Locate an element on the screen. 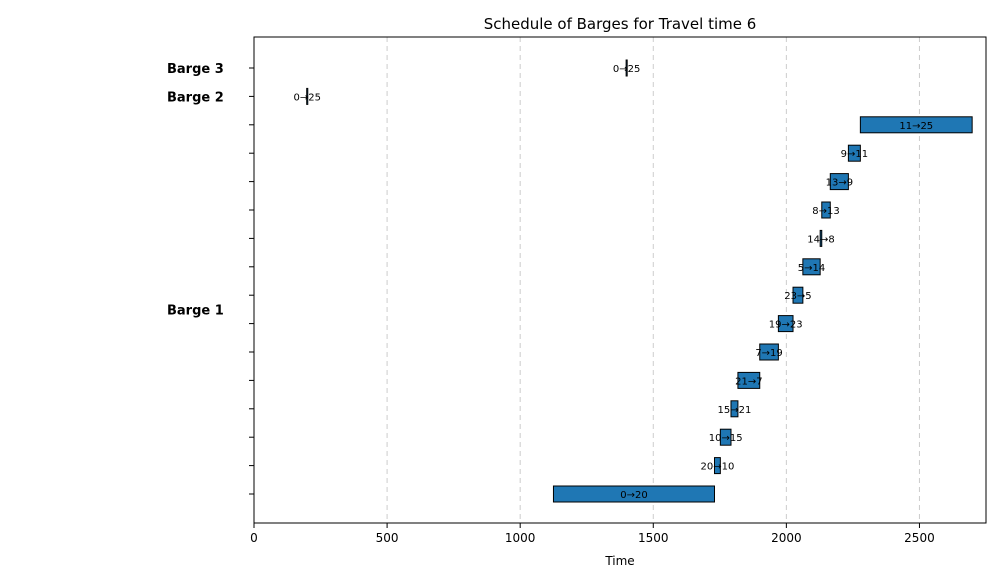 The height and width of the screenshot is (583, 1000). task-bar-label: 19→23 is located at coordinates (786, 325).